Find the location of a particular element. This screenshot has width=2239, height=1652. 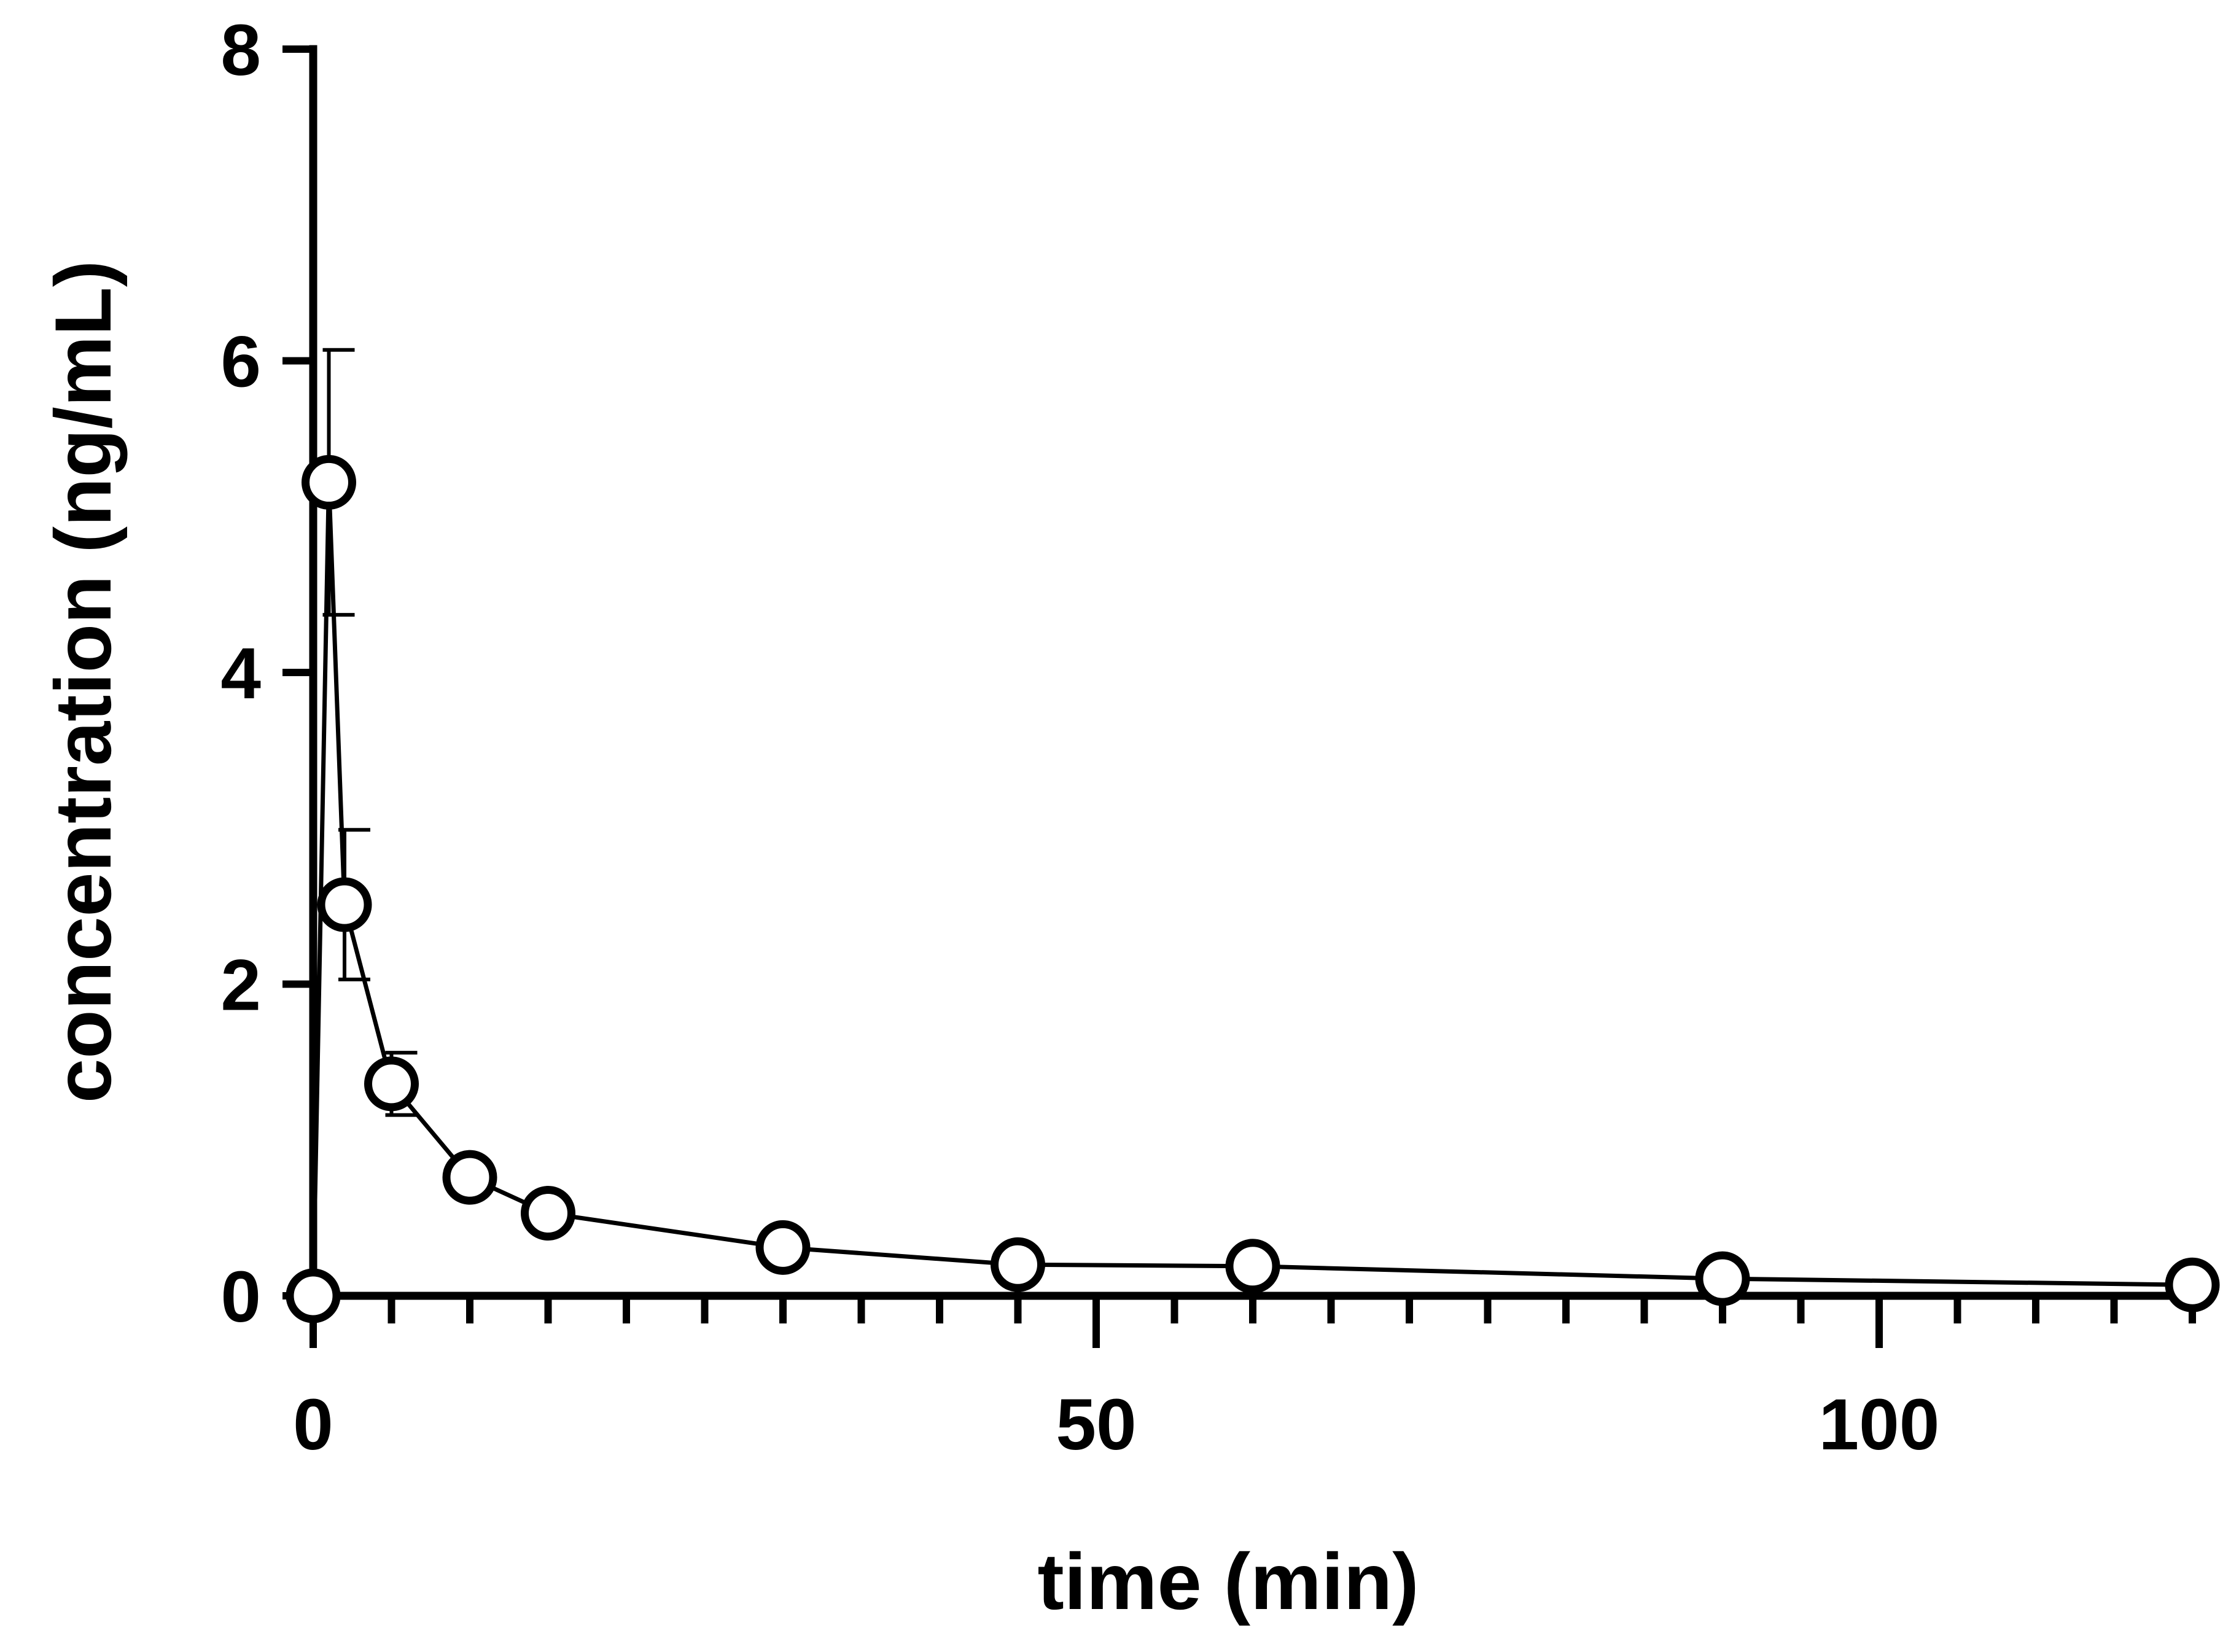

y-tick-label: 6 is located at coordinates (240, 362).